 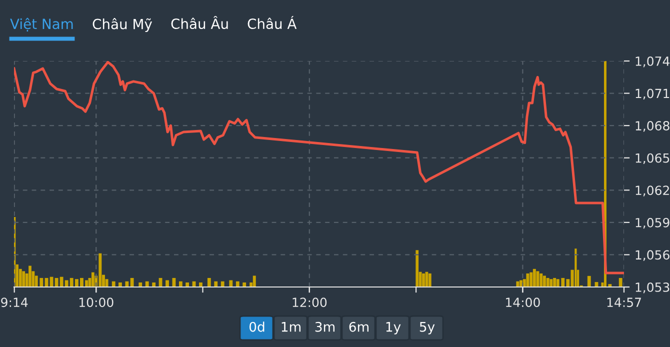 What do you see at coordinates (41, 25) in the screenshot?
I see `text: Việt Nam` at bounding box center [41, 25].